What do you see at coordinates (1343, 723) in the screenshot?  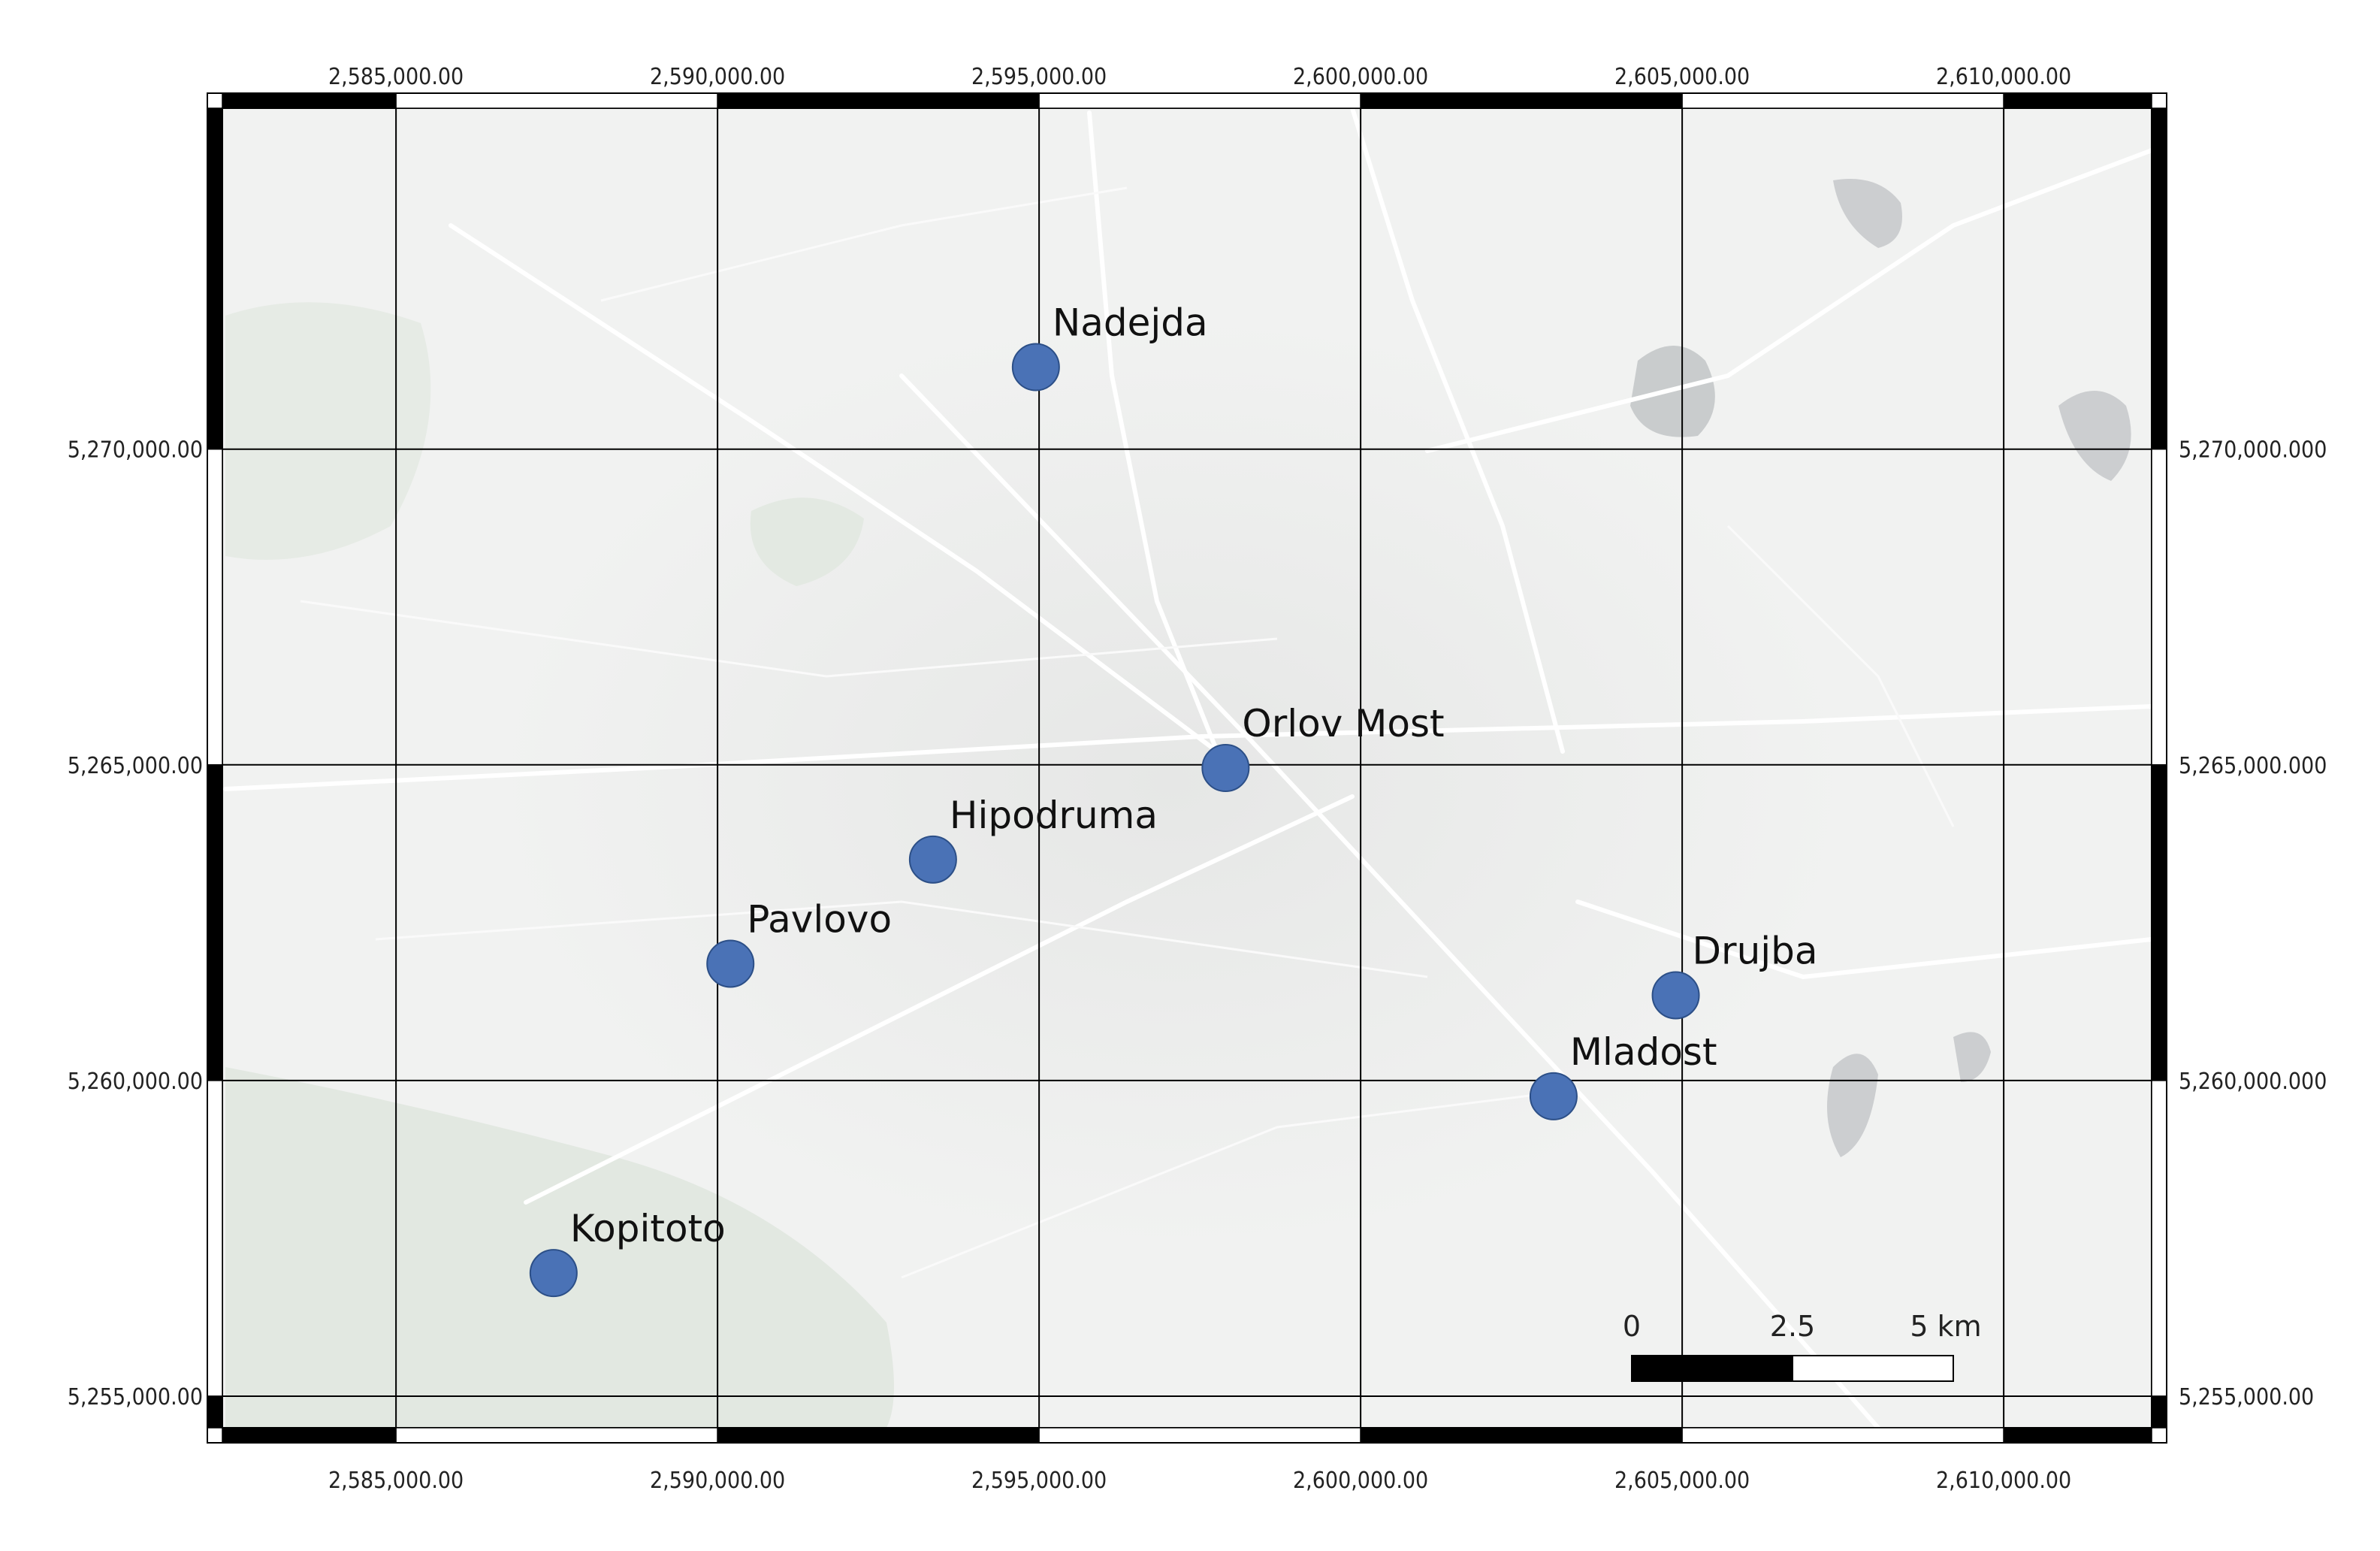 I see `station-label: Orlov Most` at bounding box center [1343, 723].